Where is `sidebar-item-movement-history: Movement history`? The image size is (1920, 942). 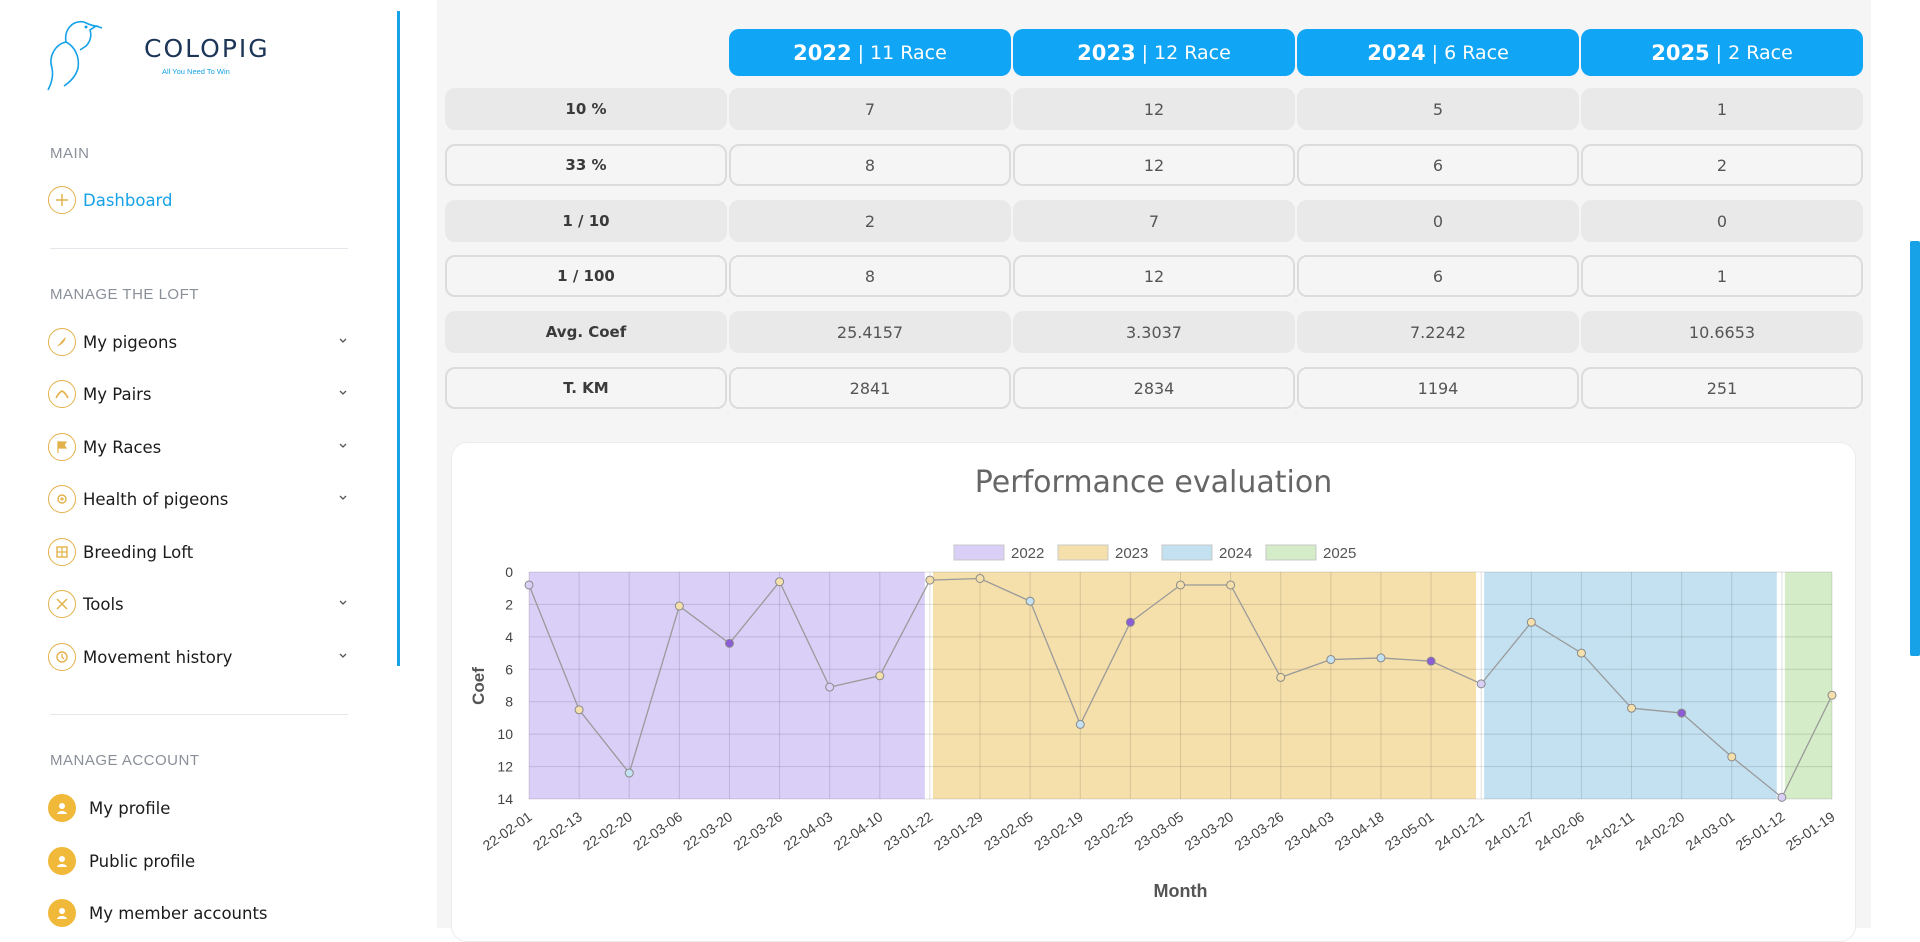
sidebar-item-movement-history: Movement history is located at coordinates (199, 657).